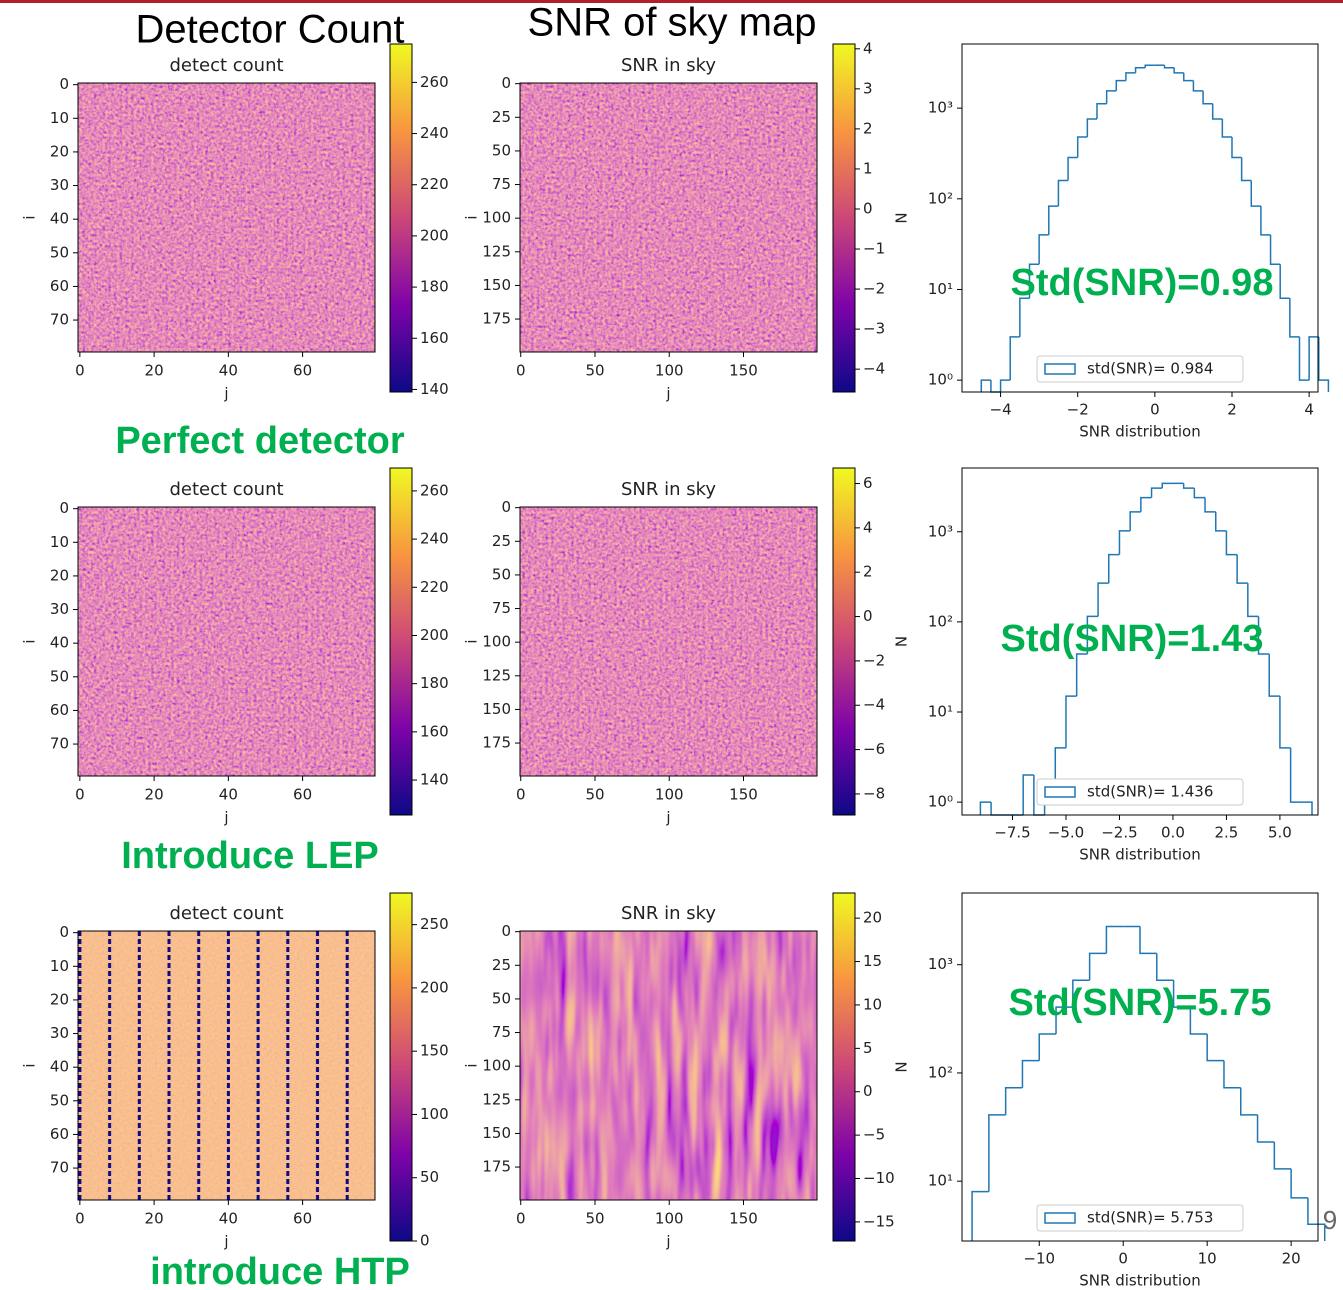 The height and width of the screenshot is (1290, 1343). I want to click on y-tick-label: 10², so click(940, 1072).